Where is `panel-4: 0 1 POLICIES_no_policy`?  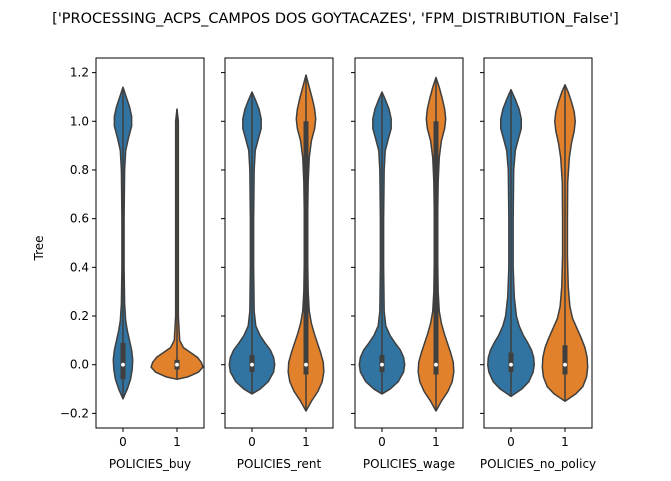
panel-4: 0 1 POLICIES_no_policy is located at coordinates (538, 264).